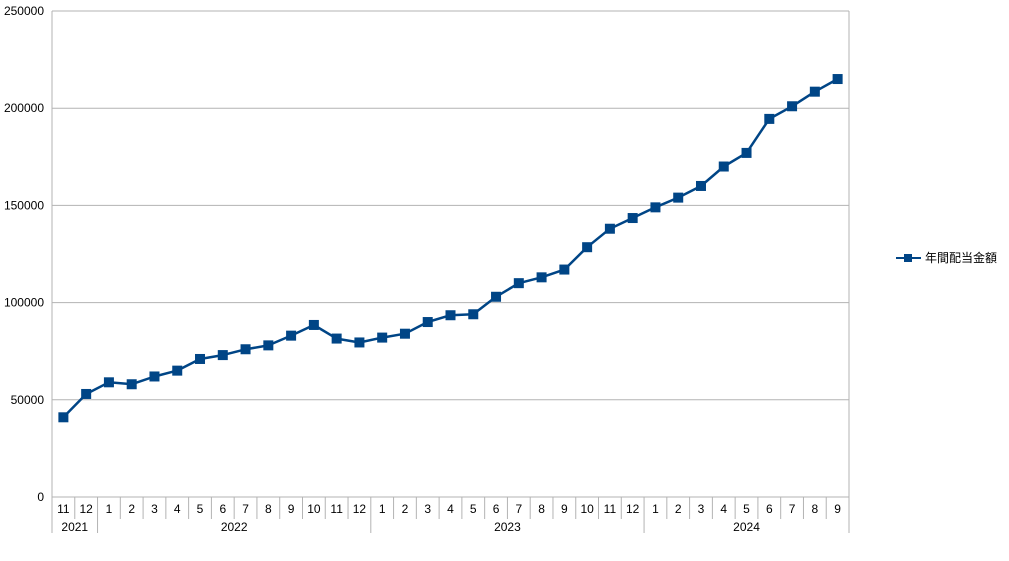 This screenshot has width=1009, height=561. I want to click on x-tick-label-year: 2021, so click(74, 527).